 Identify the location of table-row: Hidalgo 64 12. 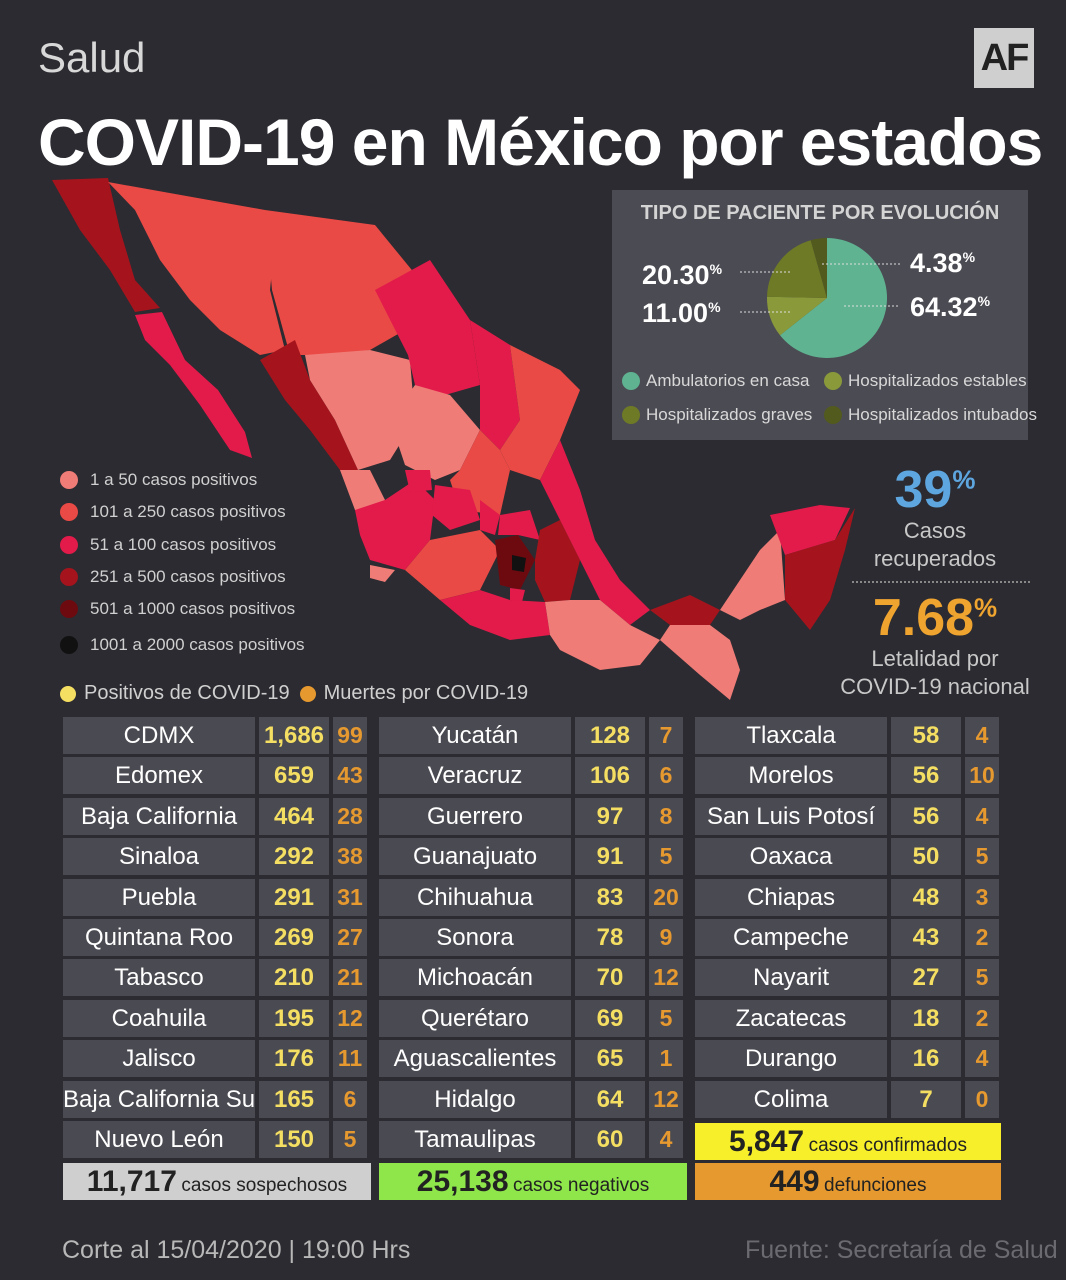
(531, 1099).